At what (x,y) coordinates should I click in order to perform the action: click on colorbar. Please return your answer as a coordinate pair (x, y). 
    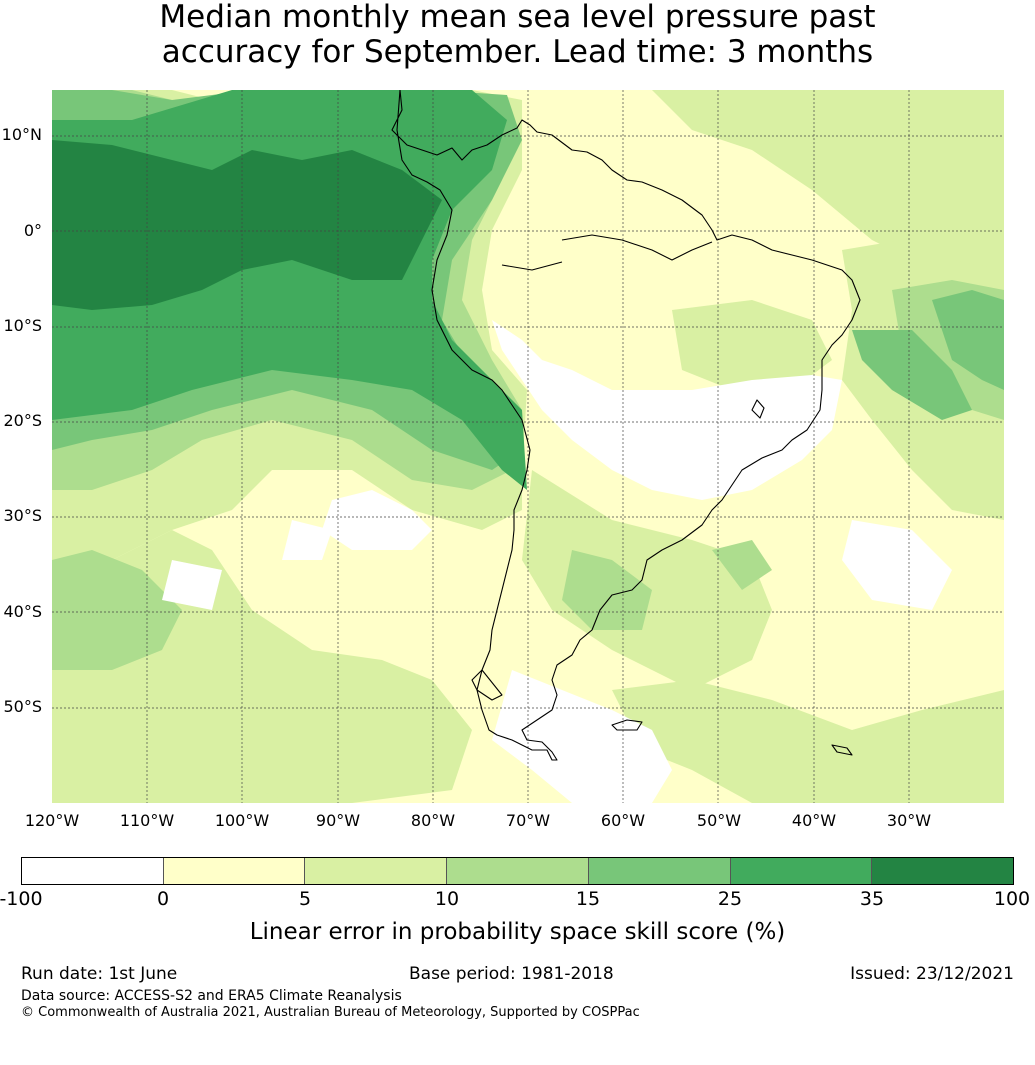
    Looking at the image, I should click on (517, 871).